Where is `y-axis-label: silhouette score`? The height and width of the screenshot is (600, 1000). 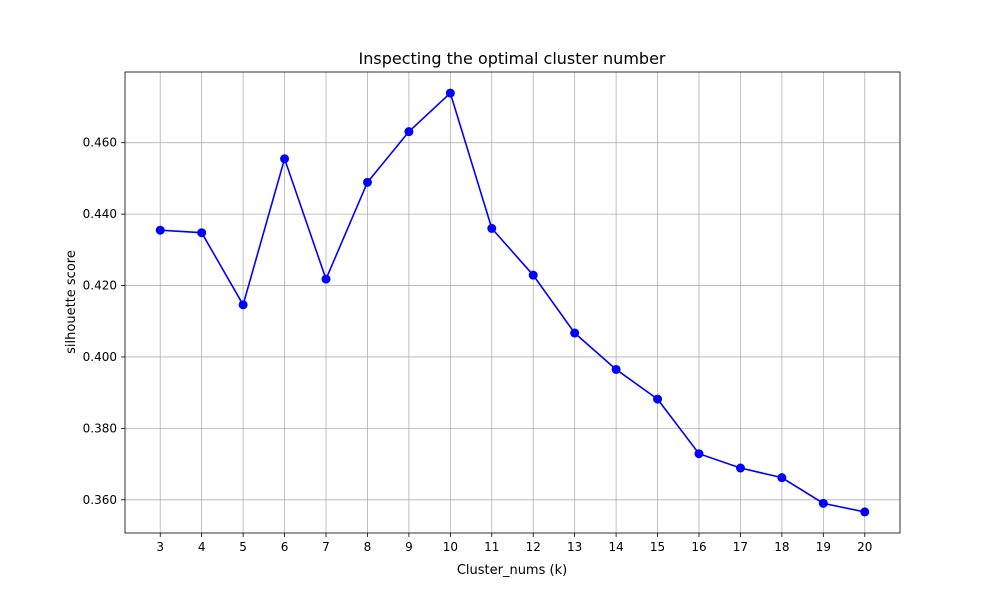 y-axis-label: silhouette score is located at coordinates (71, 302).